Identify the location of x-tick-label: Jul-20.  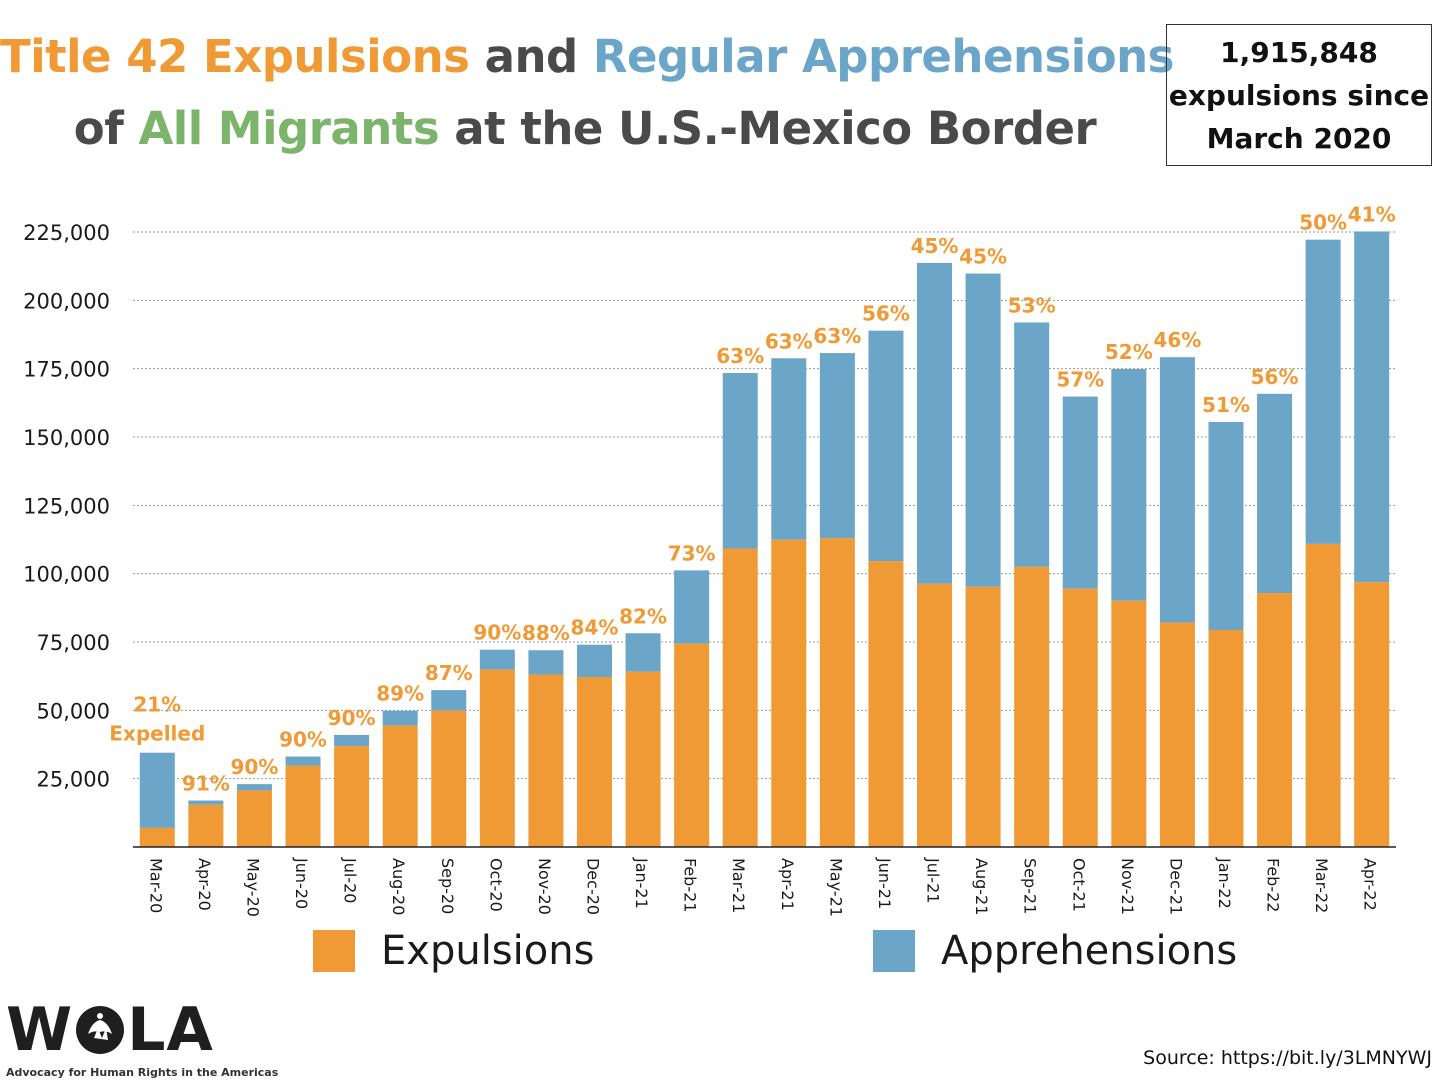
(350, 880).